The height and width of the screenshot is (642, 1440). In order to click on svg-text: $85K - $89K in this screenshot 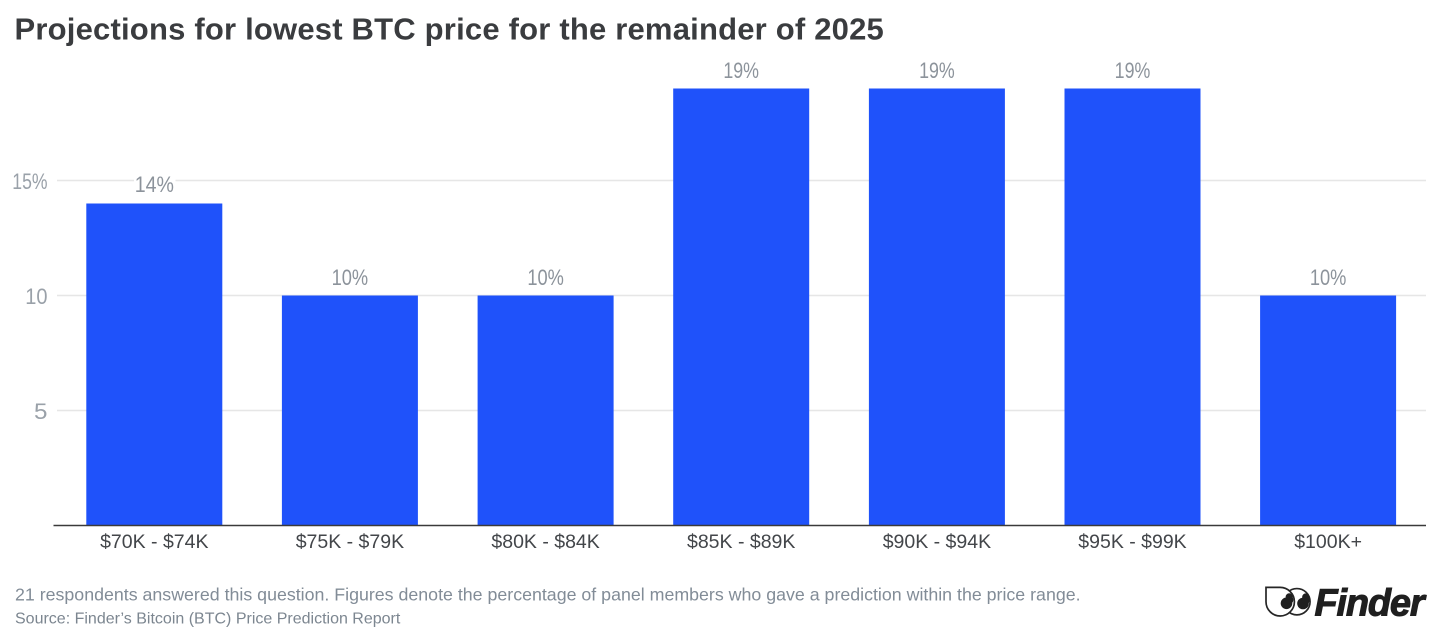, I will do `click(741, 542)`.